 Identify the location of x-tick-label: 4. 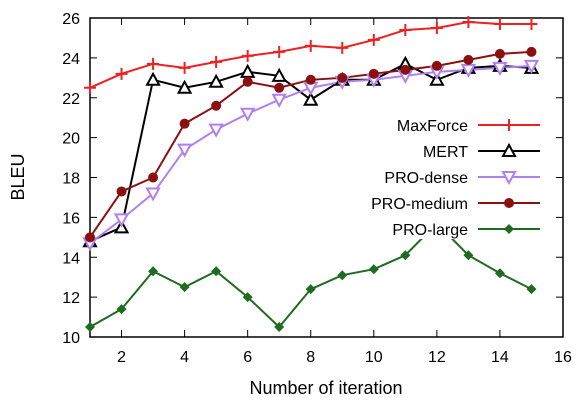
(184, 357).